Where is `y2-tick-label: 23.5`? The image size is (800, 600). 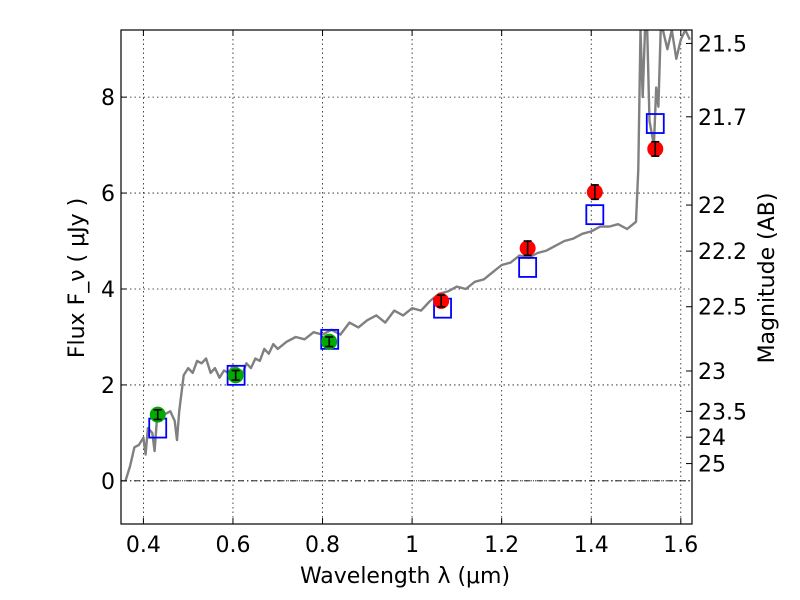 y2-tick-label: 23.5 is located at coordinates (722, 412).